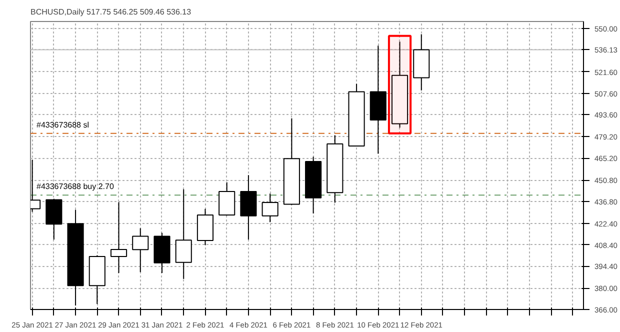 The image size is (620, 332). I want to click on chart-title: BCHUSD,Daily 517.75 546.25 509.46 536.13, so click(111, 12).